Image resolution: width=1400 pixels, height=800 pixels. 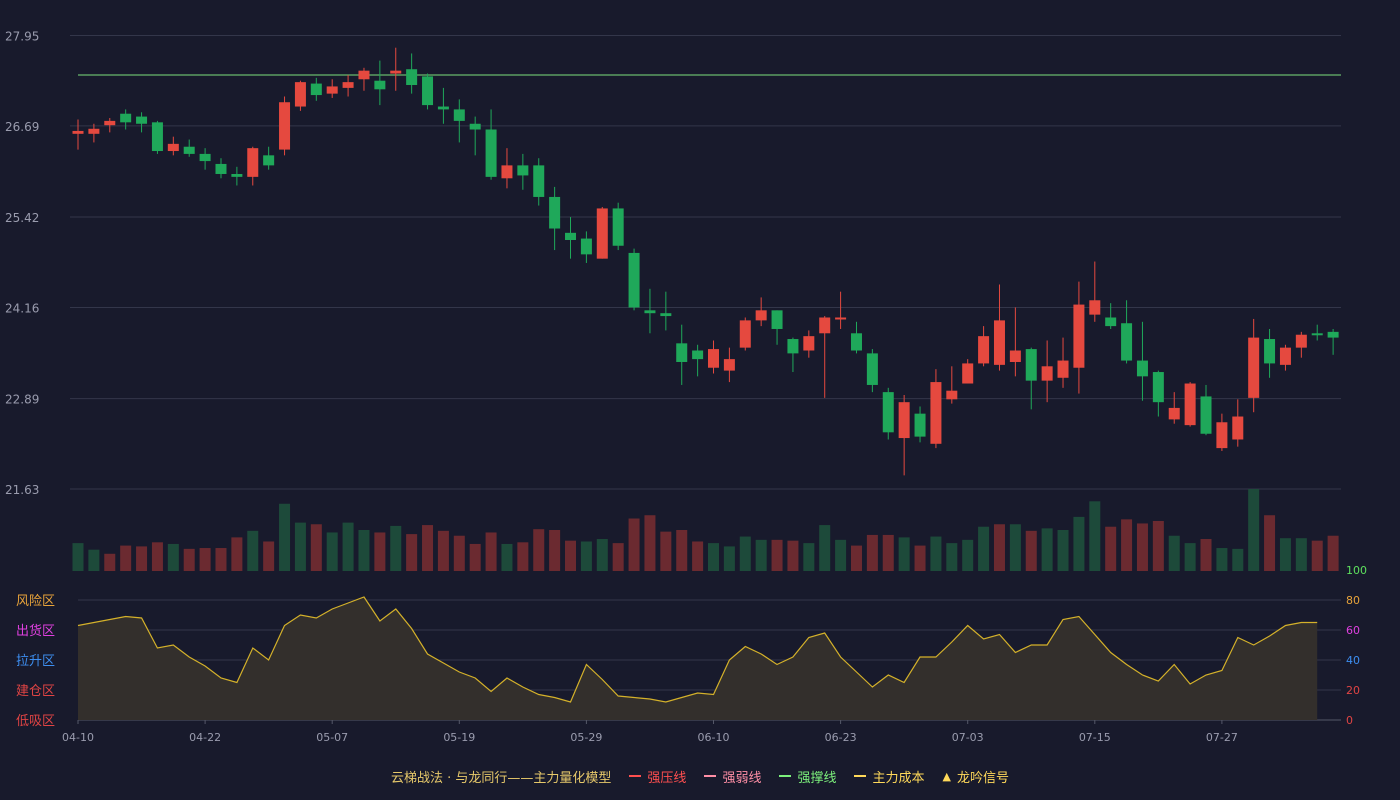 What do you see at coordinates (35, 601) in the screenshot?
I see `zone-label: 风险区` at bounding box center [35, 601].